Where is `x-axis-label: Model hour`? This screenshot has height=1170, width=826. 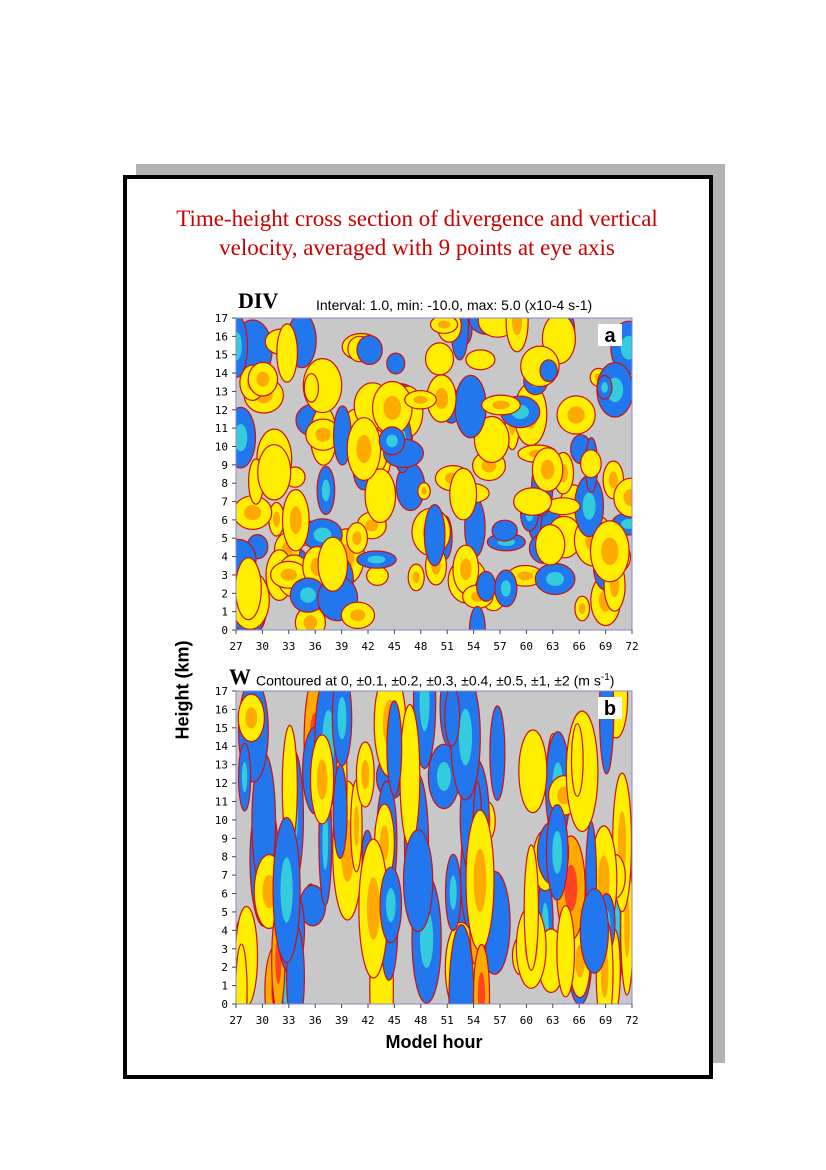
x-axis-label: Model hour is located at coordinates (434, 1042).